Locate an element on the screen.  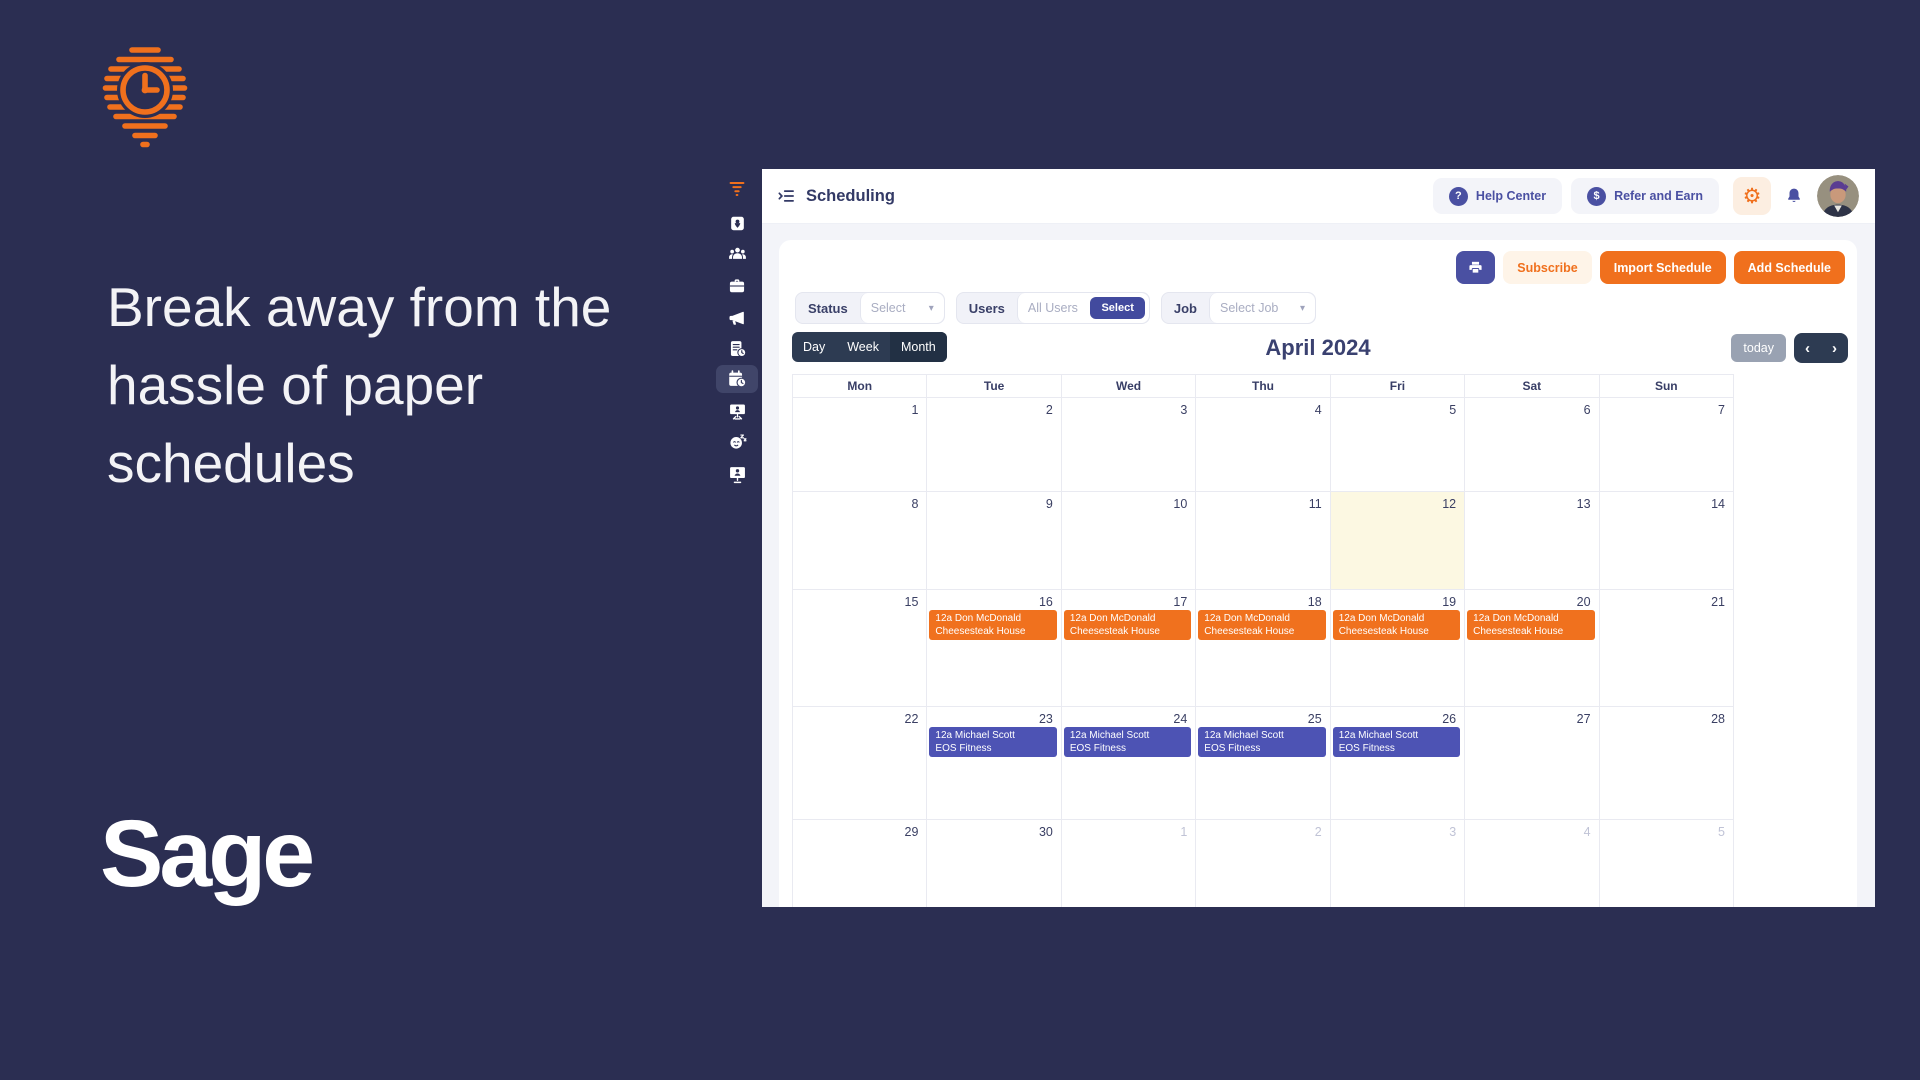
refer-and-earn-button: $ Refer and Earn is located at coordinates (1645, 196).